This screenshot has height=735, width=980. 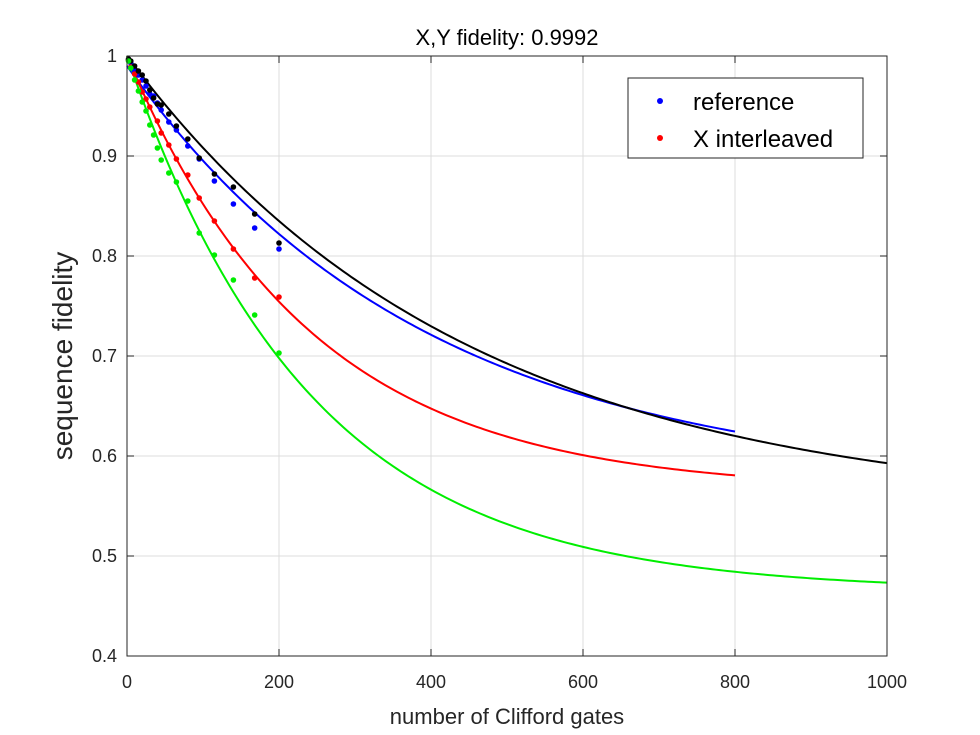 I want to click on legend-marker-x-interleaved, so click(x=660, y=138).